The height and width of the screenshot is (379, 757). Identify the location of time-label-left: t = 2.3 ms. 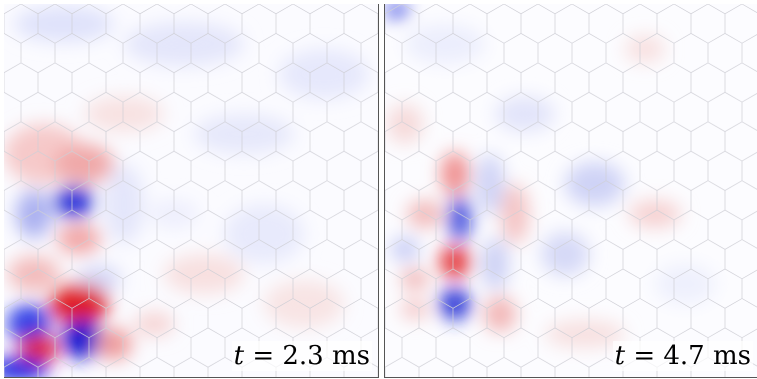
(301, 356).